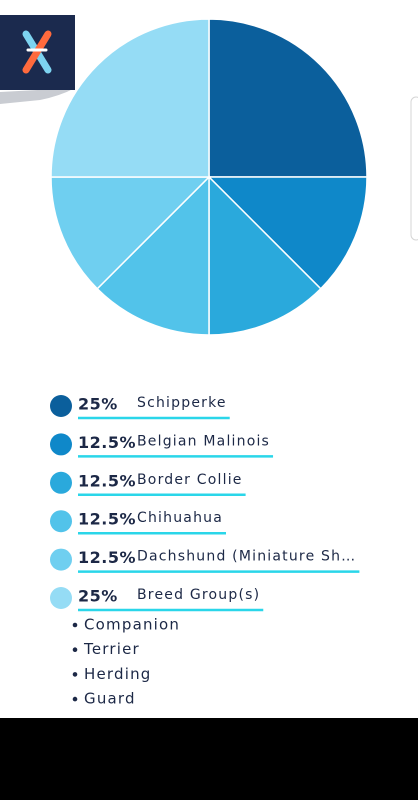  What do you see at coordinates (118, 674) in the screenshot?
I see `breed-group: Herding` at bounding box center [118, 674].